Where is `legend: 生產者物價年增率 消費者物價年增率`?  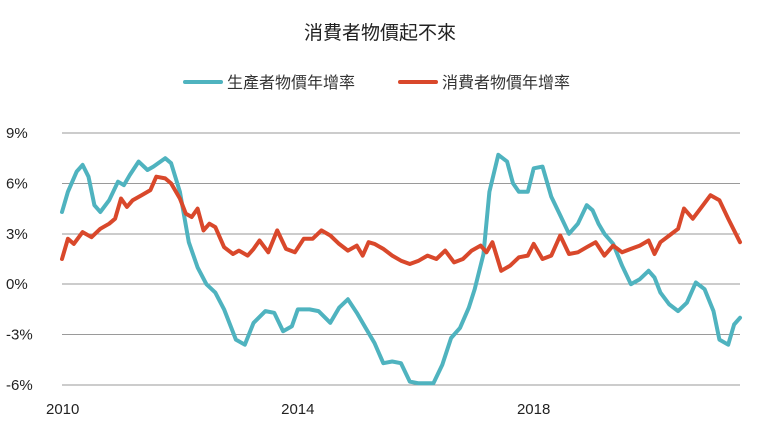
legend: 生產者物價年增率 消費者物價年增率 is located at coordinates (376, 82).